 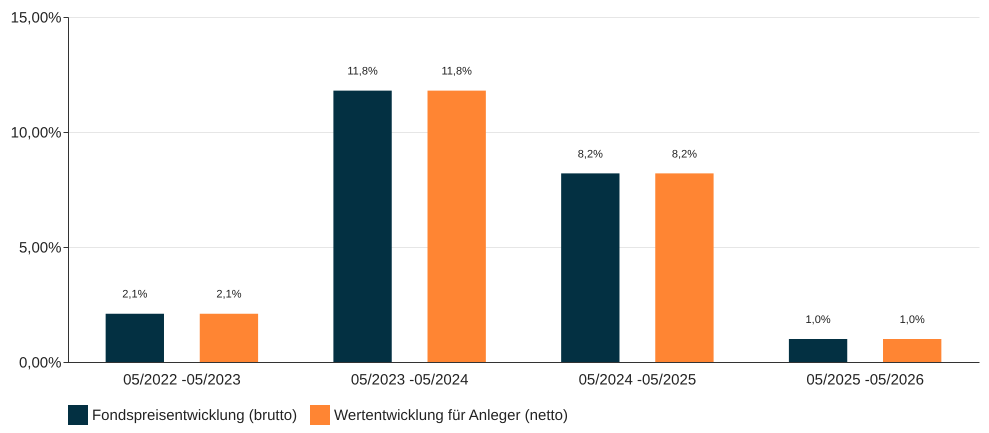 What do you see at coordinates (36, 18) in the screenshot?
I see `y-tick-label: 15,00%` at bounding box center [36, 18].